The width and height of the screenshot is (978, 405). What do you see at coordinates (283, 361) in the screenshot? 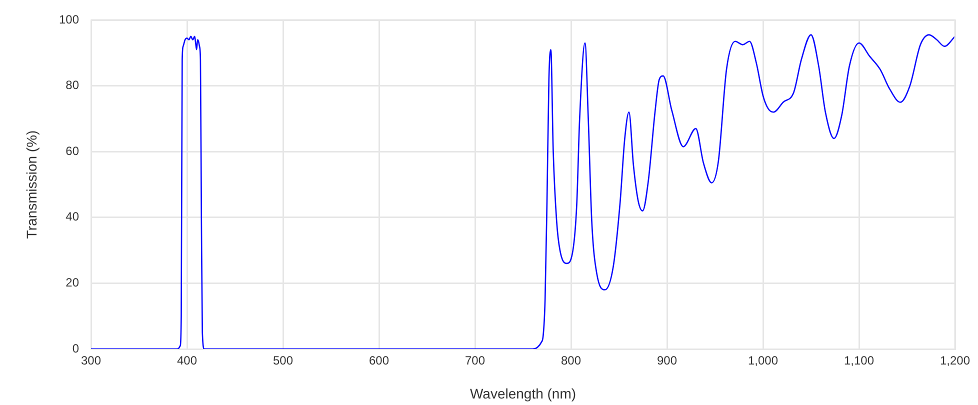
I see `x-tick-label: 500` at bounding box center [283, 361].